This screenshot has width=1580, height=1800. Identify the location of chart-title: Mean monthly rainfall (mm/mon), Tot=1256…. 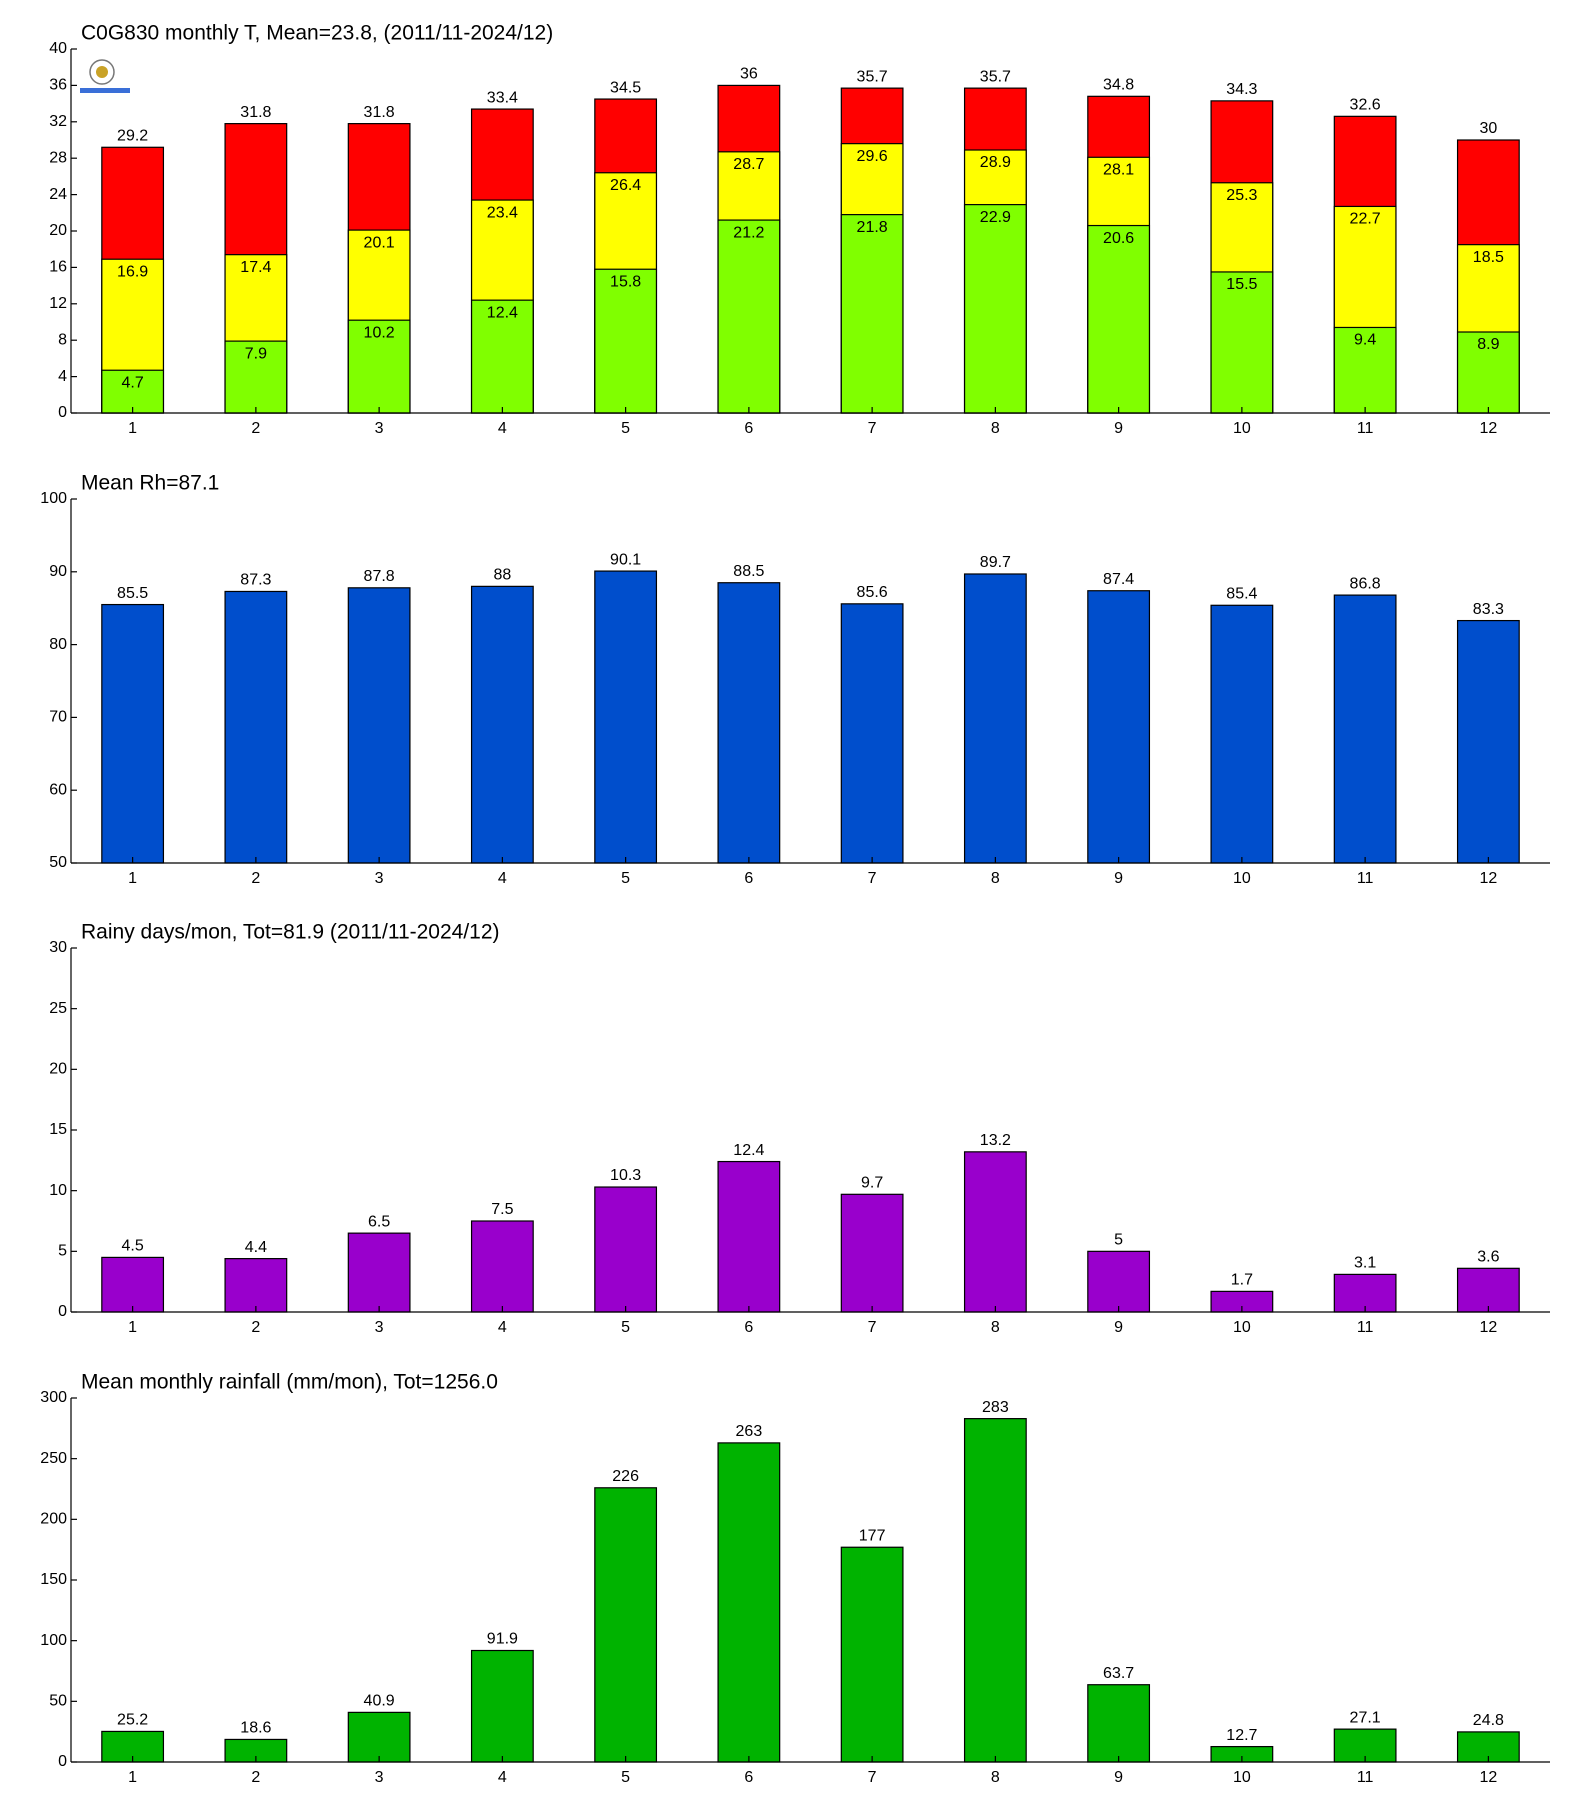
(289, 1382).